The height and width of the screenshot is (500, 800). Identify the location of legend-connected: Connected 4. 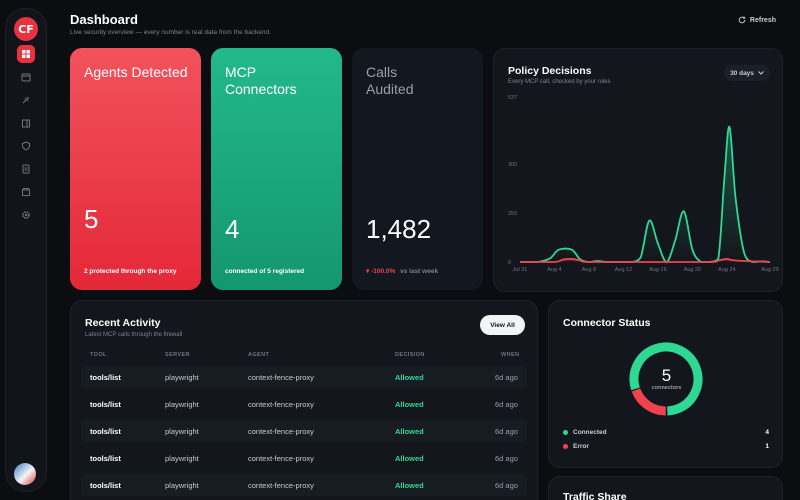
(666, 432).